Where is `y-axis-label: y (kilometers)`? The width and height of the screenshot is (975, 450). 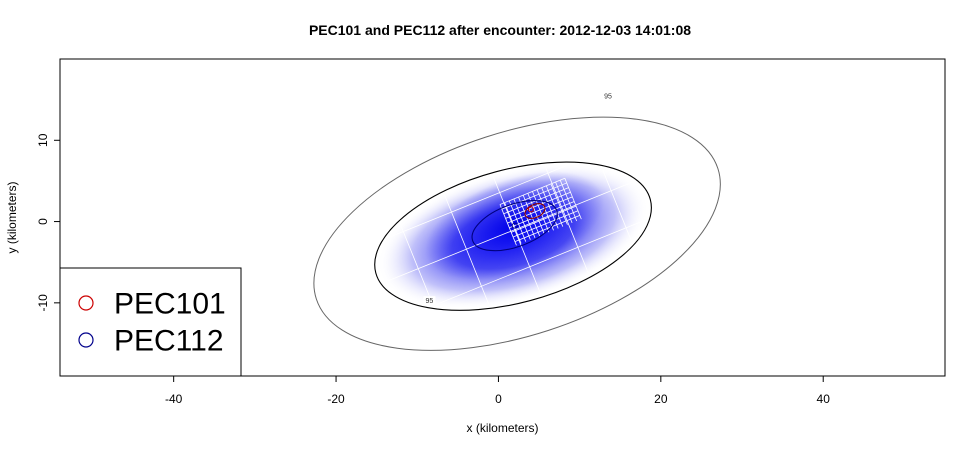 y-axis-label: y (kilometers) is located at coordinates (12, 217).